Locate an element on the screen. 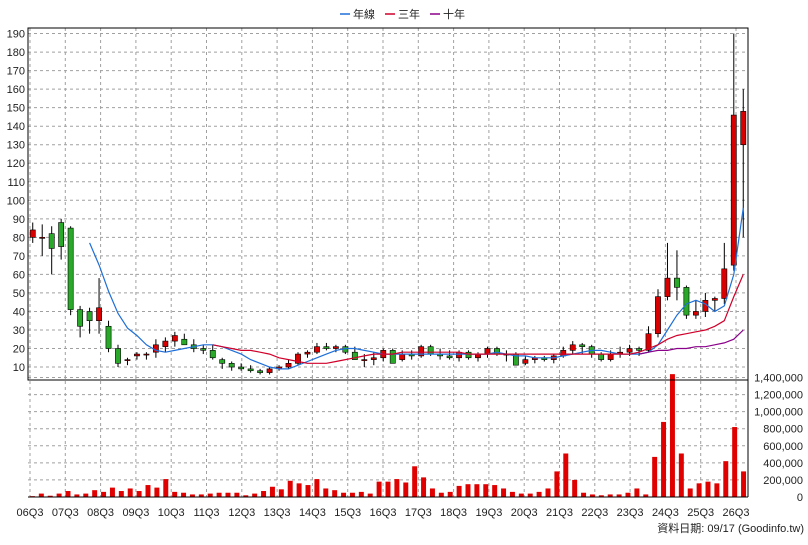 Image resolution: width=808 pixels, height=545 pixels. x-tick-label: 09Q3 is located at coordinates (135, 513).